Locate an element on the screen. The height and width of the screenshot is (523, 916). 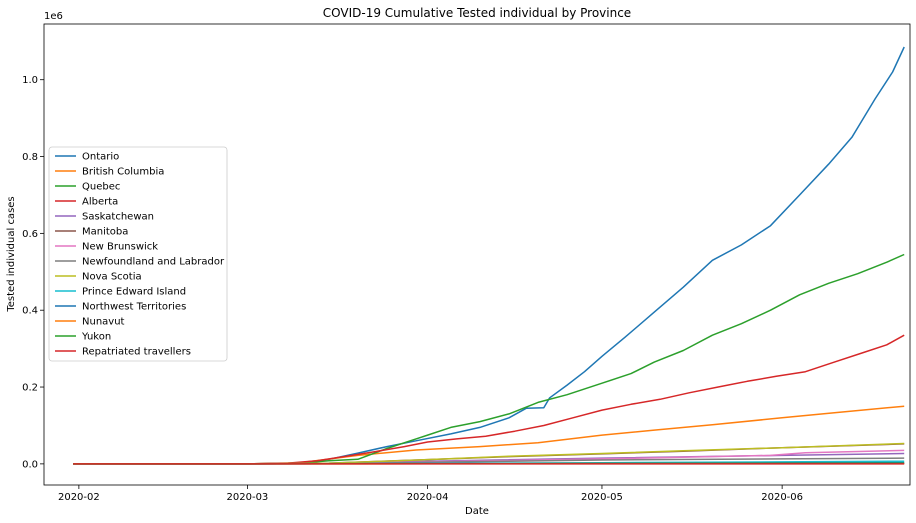
x-axis-label: Date is located at coordinates (477, 511).